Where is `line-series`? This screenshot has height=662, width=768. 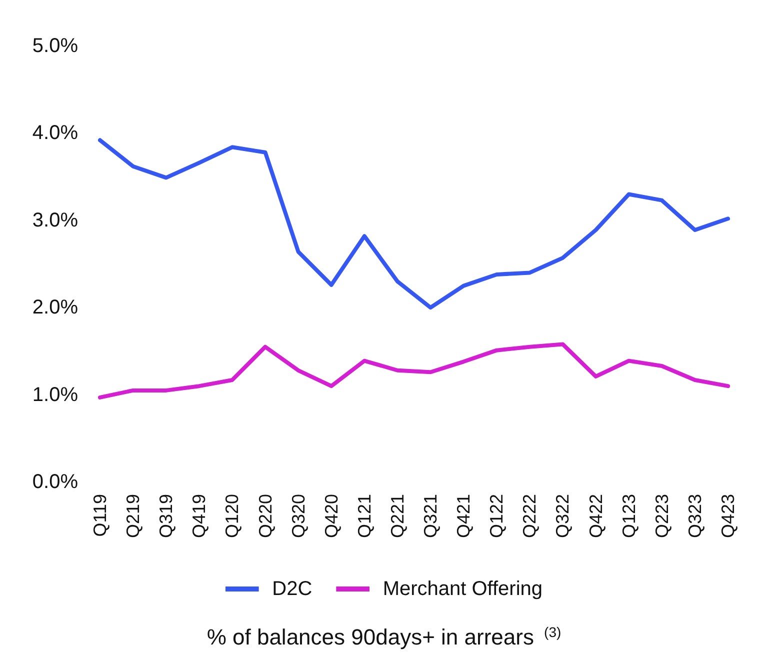
line-series is located at coordinates (414, 371).